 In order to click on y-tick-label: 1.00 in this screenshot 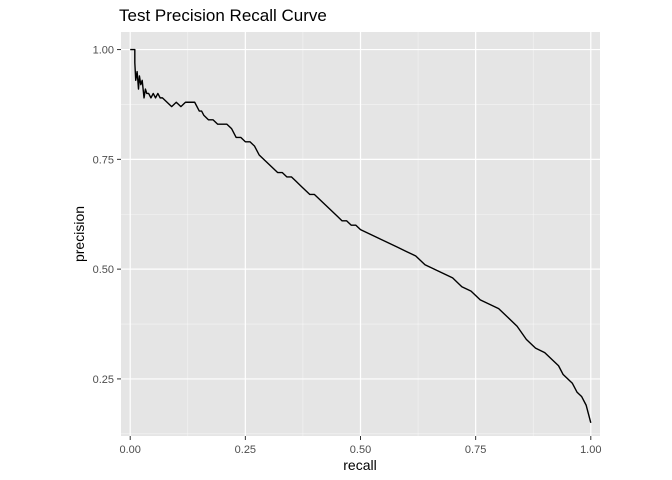, I will do `click(103, 51)`.